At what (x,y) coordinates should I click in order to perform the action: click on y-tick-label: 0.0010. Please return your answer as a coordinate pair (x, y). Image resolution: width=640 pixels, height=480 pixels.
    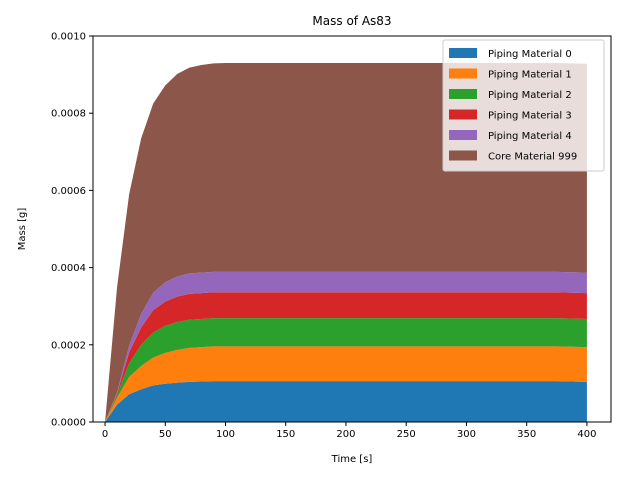
    Looking at the image, I should click on (68, 37).